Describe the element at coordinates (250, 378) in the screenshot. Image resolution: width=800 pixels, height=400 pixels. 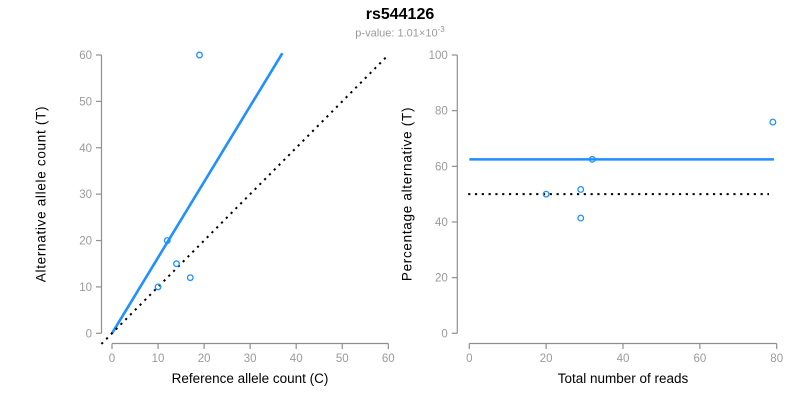
I see `x-axis-label-left: Reference allele count (C)` at that location.